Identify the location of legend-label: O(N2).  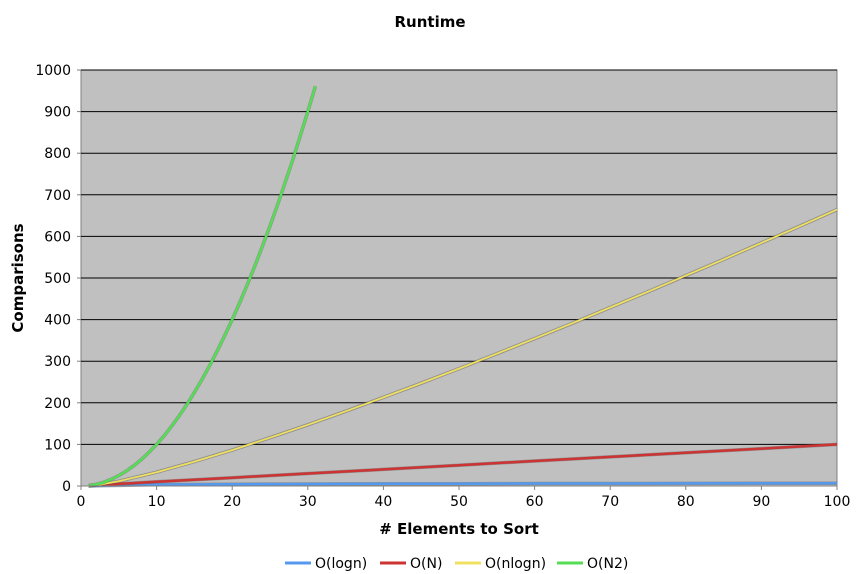
(607, 564).